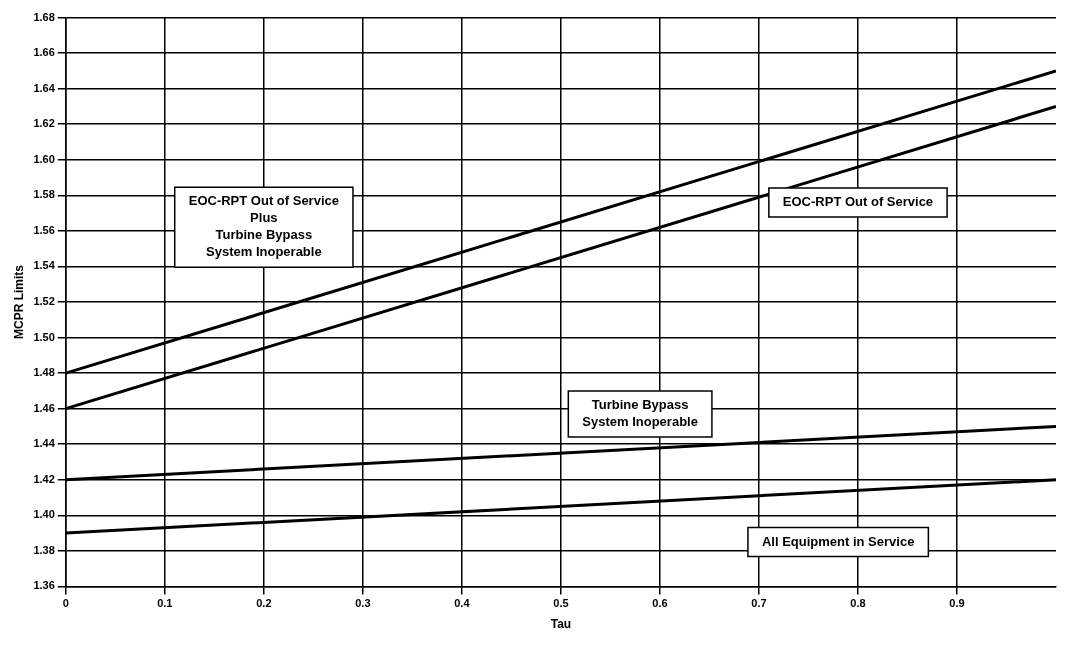 The width and height of the screenshot is (1070, 645). What do you see at coordinates (44, 372) in the screenshot?
I see `y-tick-label: 1.48` at bounding box center [44, 372].